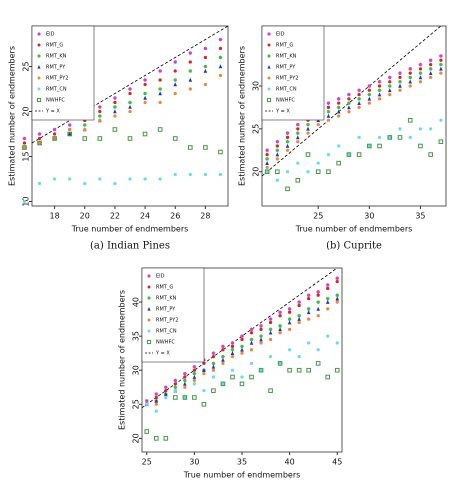 The width and height of the screenshot is (474, 482). What do you see at coordinates (55, 101) in the screenshot?
I see `legend-label: NWHFC` at bounding box center [55, 101].